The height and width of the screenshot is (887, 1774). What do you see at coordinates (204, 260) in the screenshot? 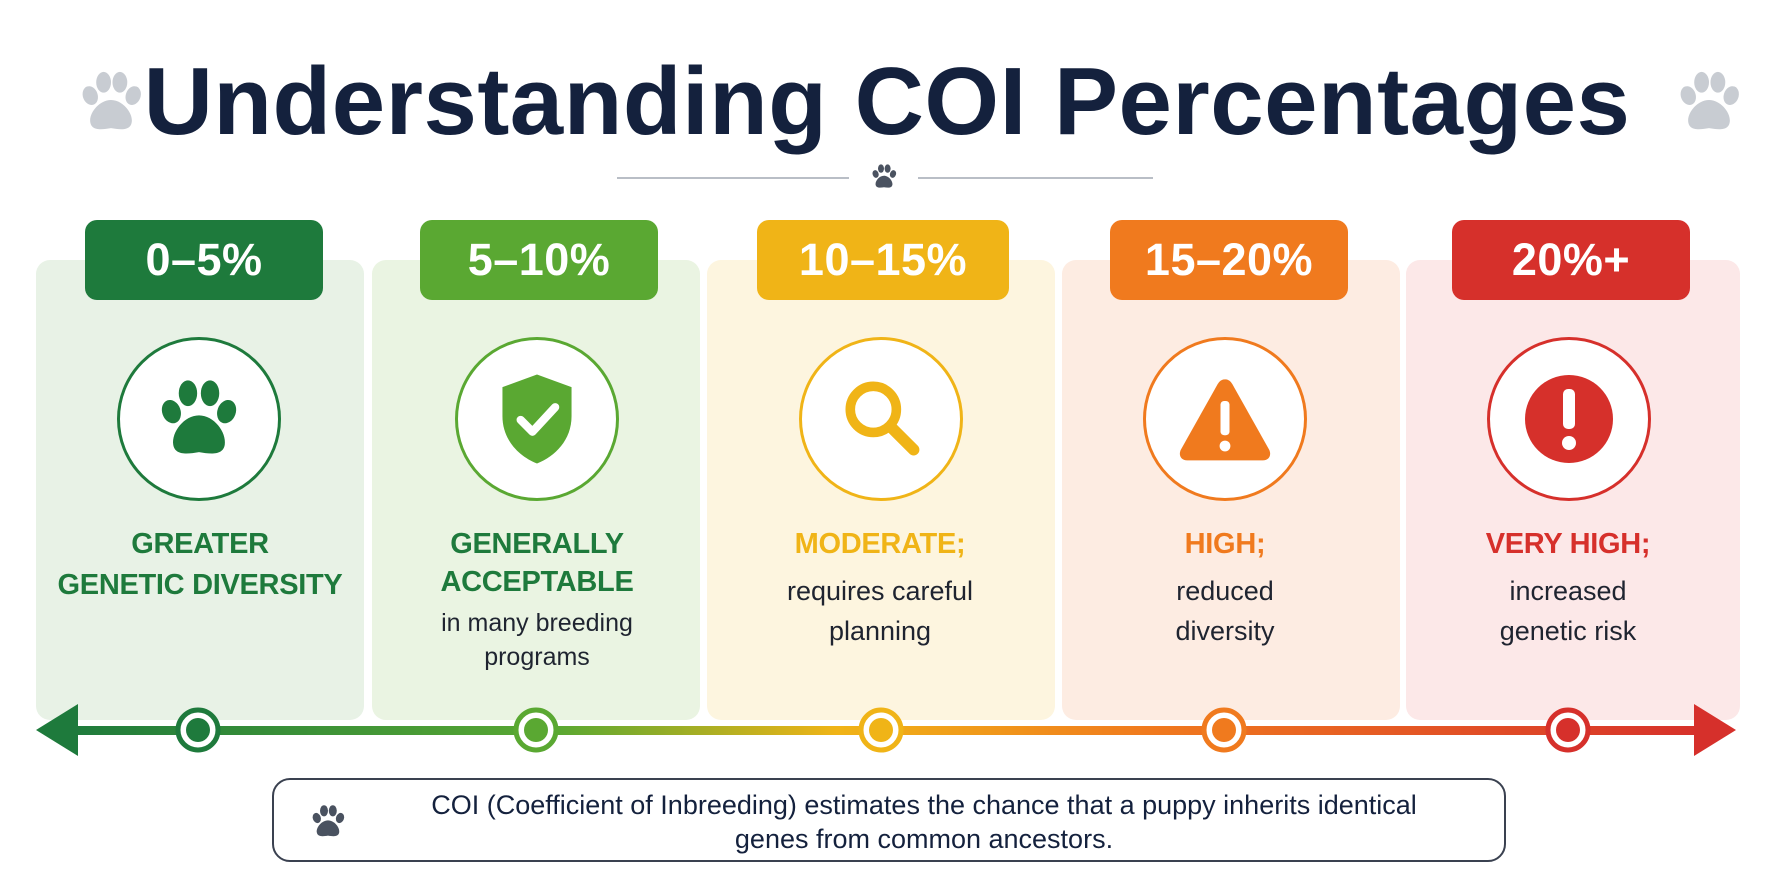
I see `range-badge: 0–5%` at bounding box center [204, 260].